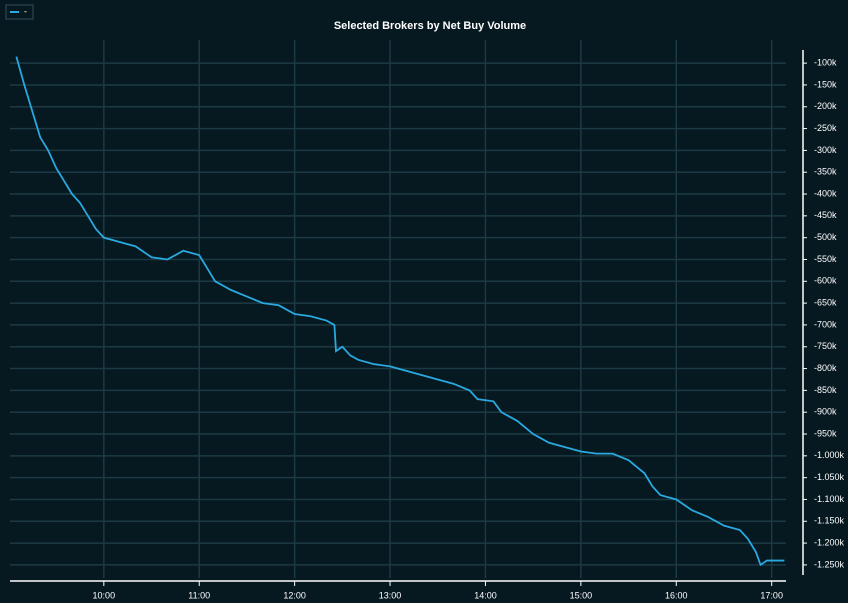 The width and height of the screenshot is (848, 603). What do you see at coordinates (825, 128) in the screenshot?
I see `y-tick-label: -250k` at bounding box center [825, 128].